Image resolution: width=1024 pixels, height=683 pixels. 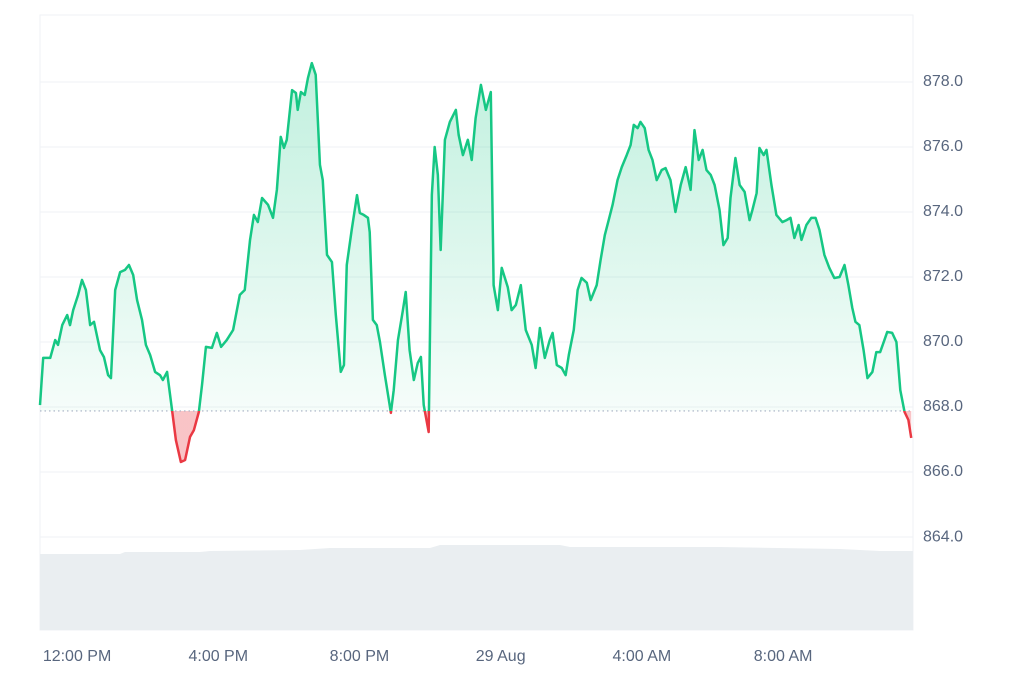 I want to click on y-tick-label: 876.0, so click(x=943, y=146).